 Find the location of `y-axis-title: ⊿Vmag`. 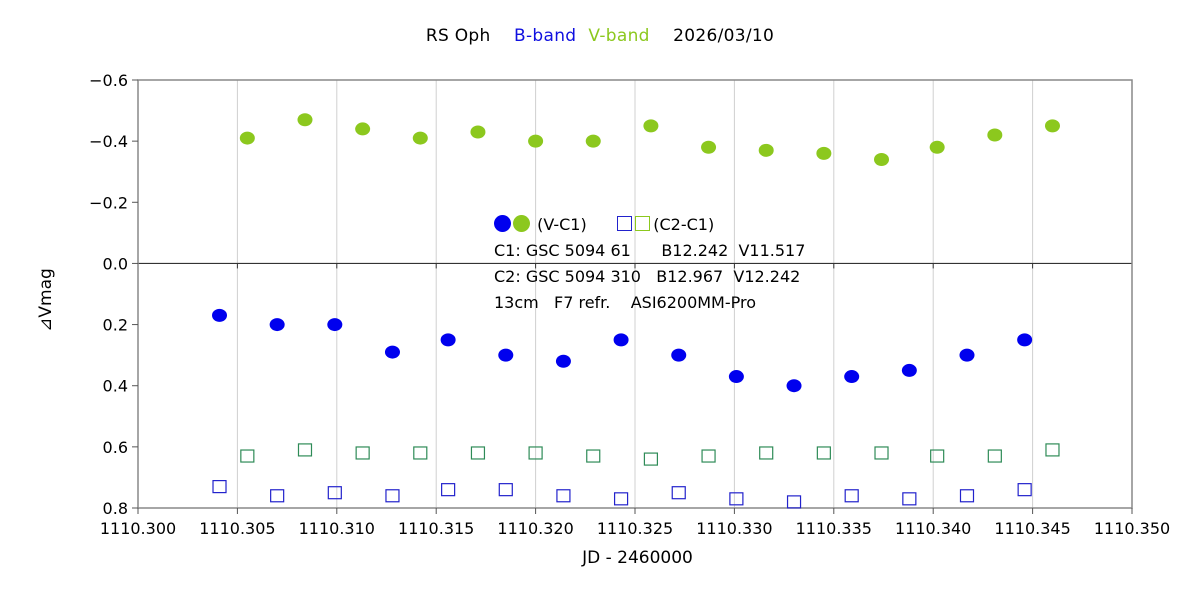

y-axis-title: ⊿Vmag is located at coordinates (46, 300).